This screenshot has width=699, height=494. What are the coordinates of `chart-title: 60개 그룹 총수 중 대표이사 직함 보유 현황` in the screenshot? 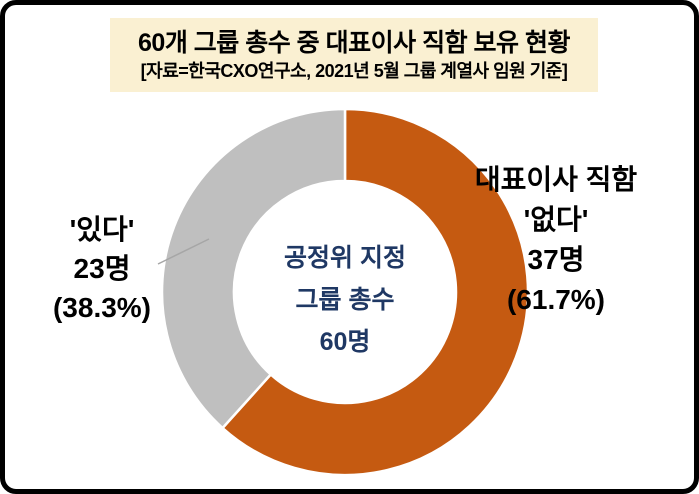 It's located at (354, 43).